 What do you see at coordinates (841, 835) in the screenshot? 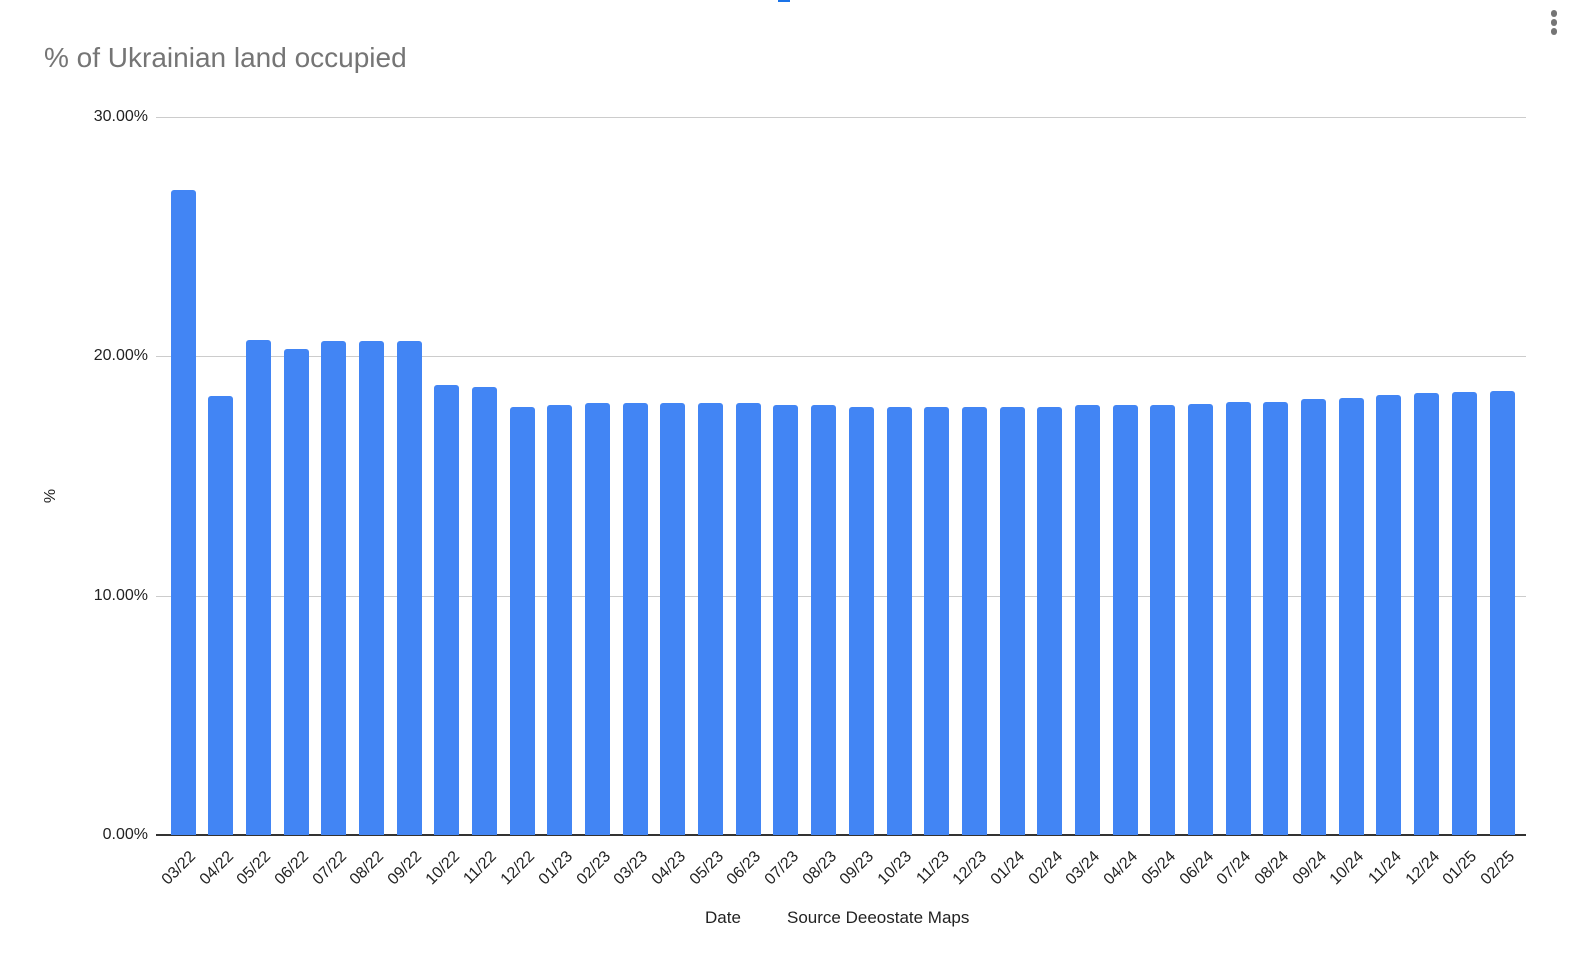
I see `x-axis-line` at bounding box center [841, 835].